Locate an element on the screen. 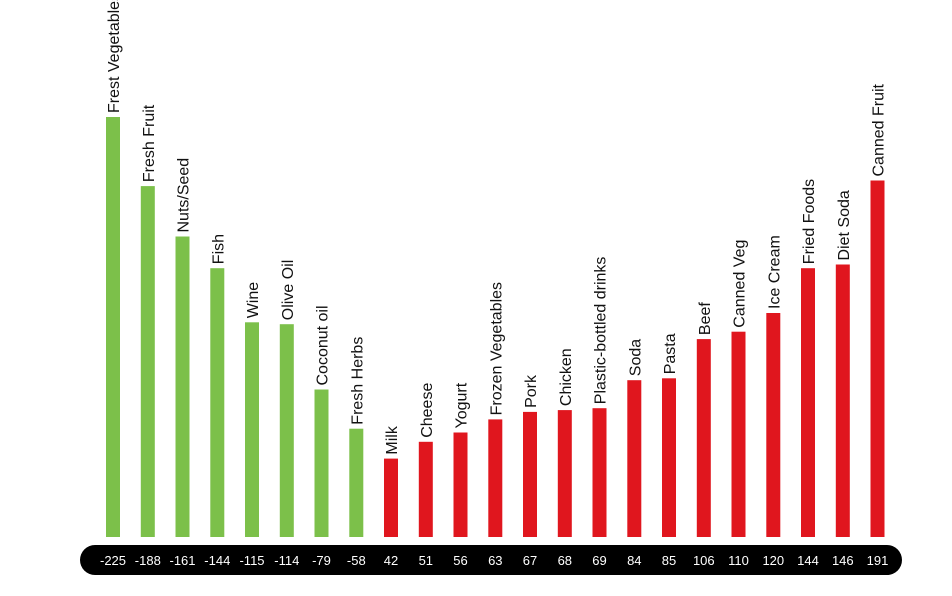  category-label-fresh-herbs: Fresh Herbs is located at coordinates (357, 381).